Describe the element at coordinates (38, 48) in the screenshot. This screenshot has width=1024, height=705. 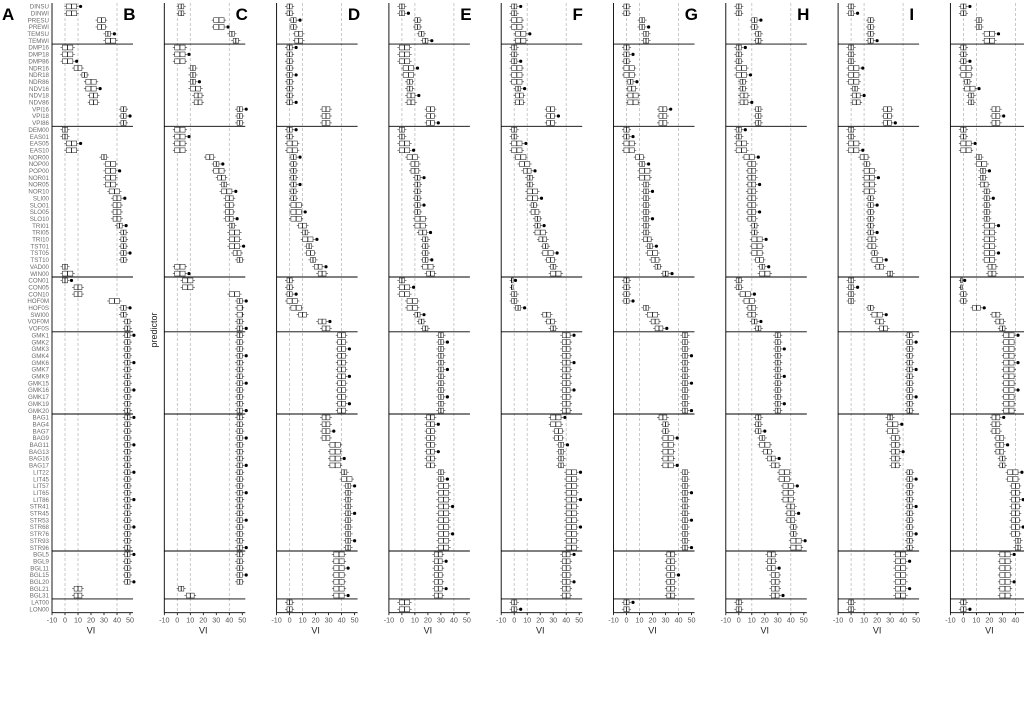
I see `row-label: DMP16` at that location.